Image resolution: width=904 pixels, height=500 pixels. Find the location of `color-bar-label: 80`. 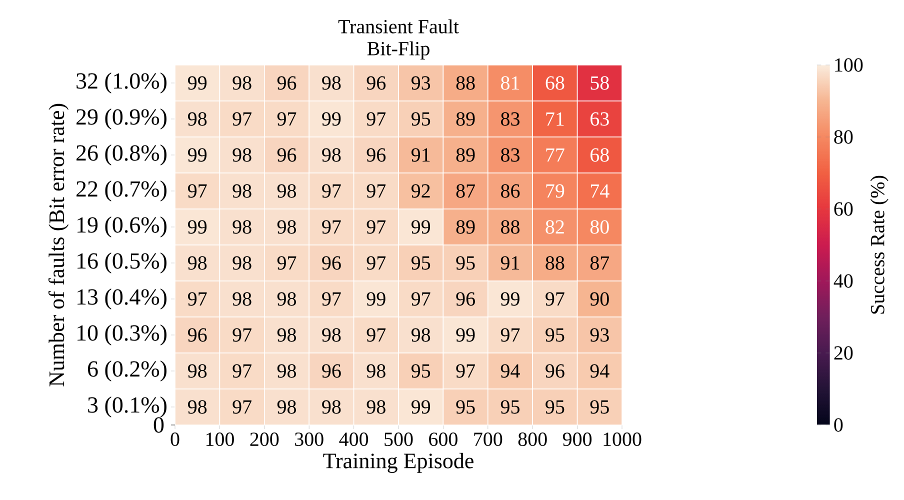

color-bar-label: 80 is located at coordinates (843, 137).